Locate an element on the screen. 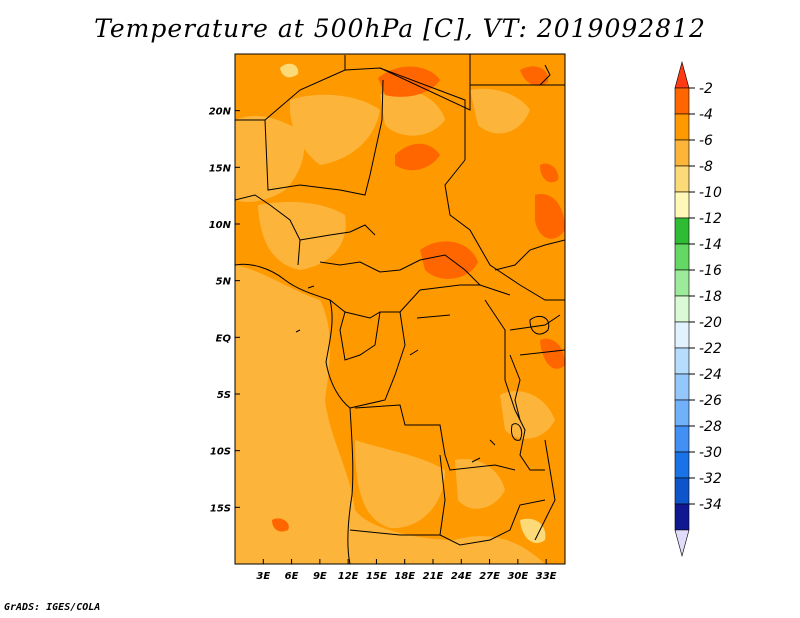 This screenshot has height=618, width=800. lat-tick-label: 10N is located at coordinates (220, 225).